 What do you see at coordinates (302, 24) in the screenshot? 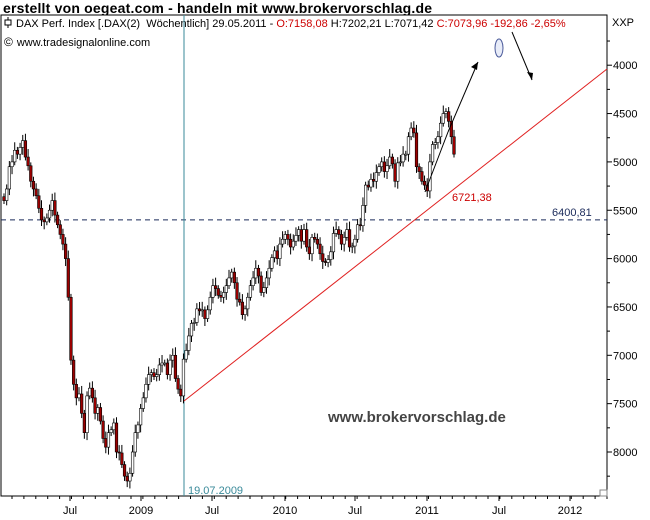
I see `open-value: O:7158,08` at bounding box center [302, 24].